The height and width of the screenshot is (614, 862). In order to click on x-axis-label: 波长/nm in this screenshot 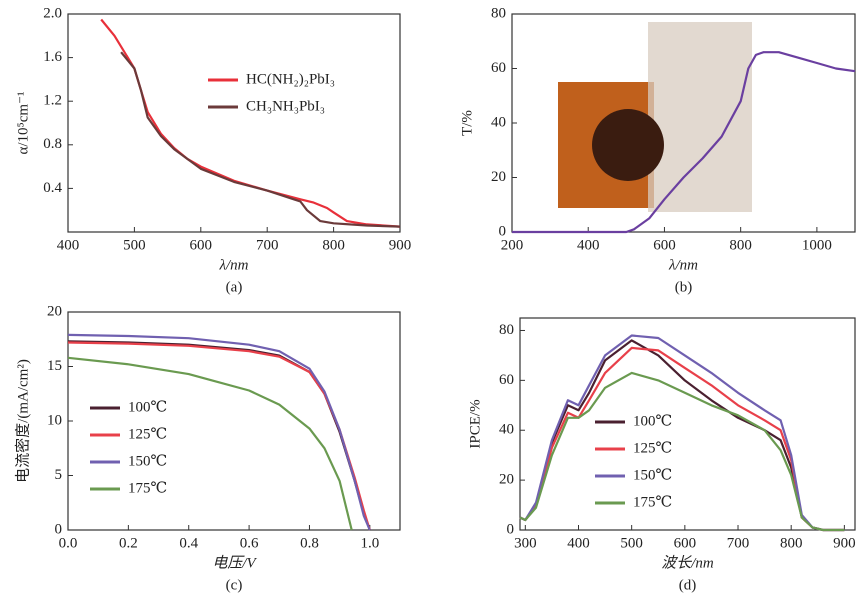, I will do `click(687, 562)`.